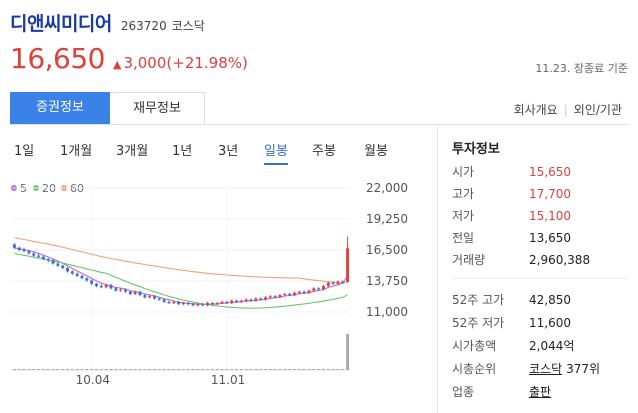 The image size is (638, 413). What do you see at coordinates (463, 194) in the screenshot?
I see `info-key: 고가` at bounding box center [463, 194].